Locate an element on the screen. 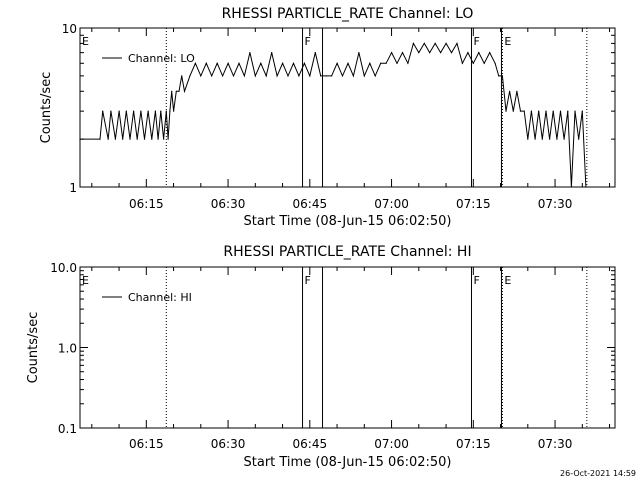 Image resolution: width=640 pixels, height=485 pixels. y-tick-label: 1 is located at coordinates (73, 188).